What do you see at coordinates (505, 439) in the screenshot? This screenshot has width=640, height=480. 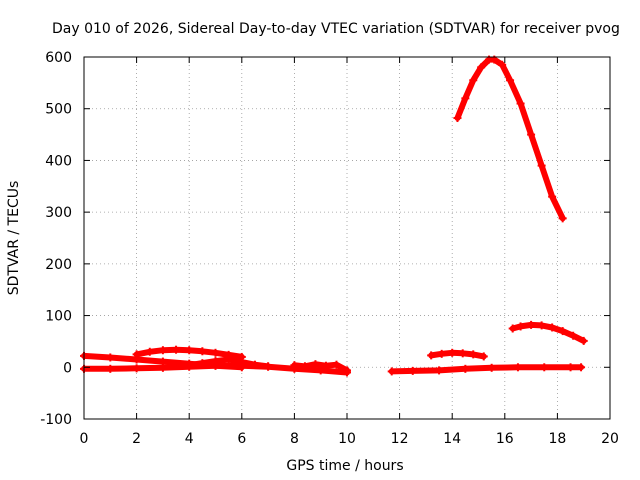 I see `x-tick-label: 16` at bounding box center [505, 439].